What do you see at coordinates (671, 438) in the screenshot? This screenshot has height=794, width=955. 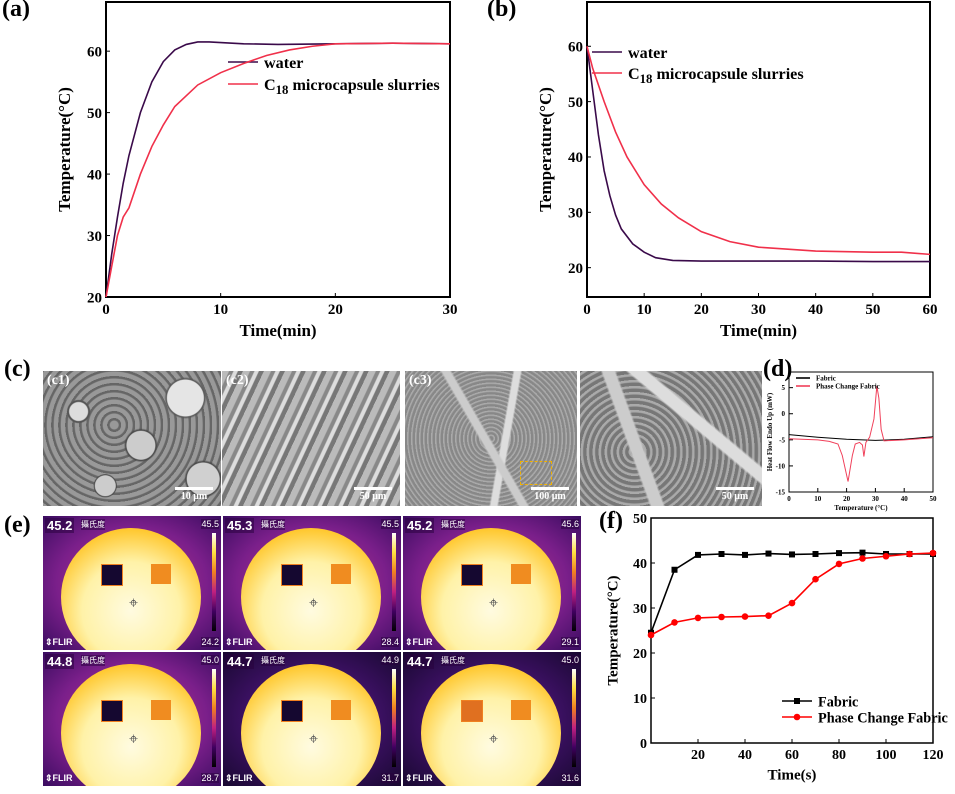 I see `sem-image-zoomed: 50 μm` at bounding box center [671, 438].